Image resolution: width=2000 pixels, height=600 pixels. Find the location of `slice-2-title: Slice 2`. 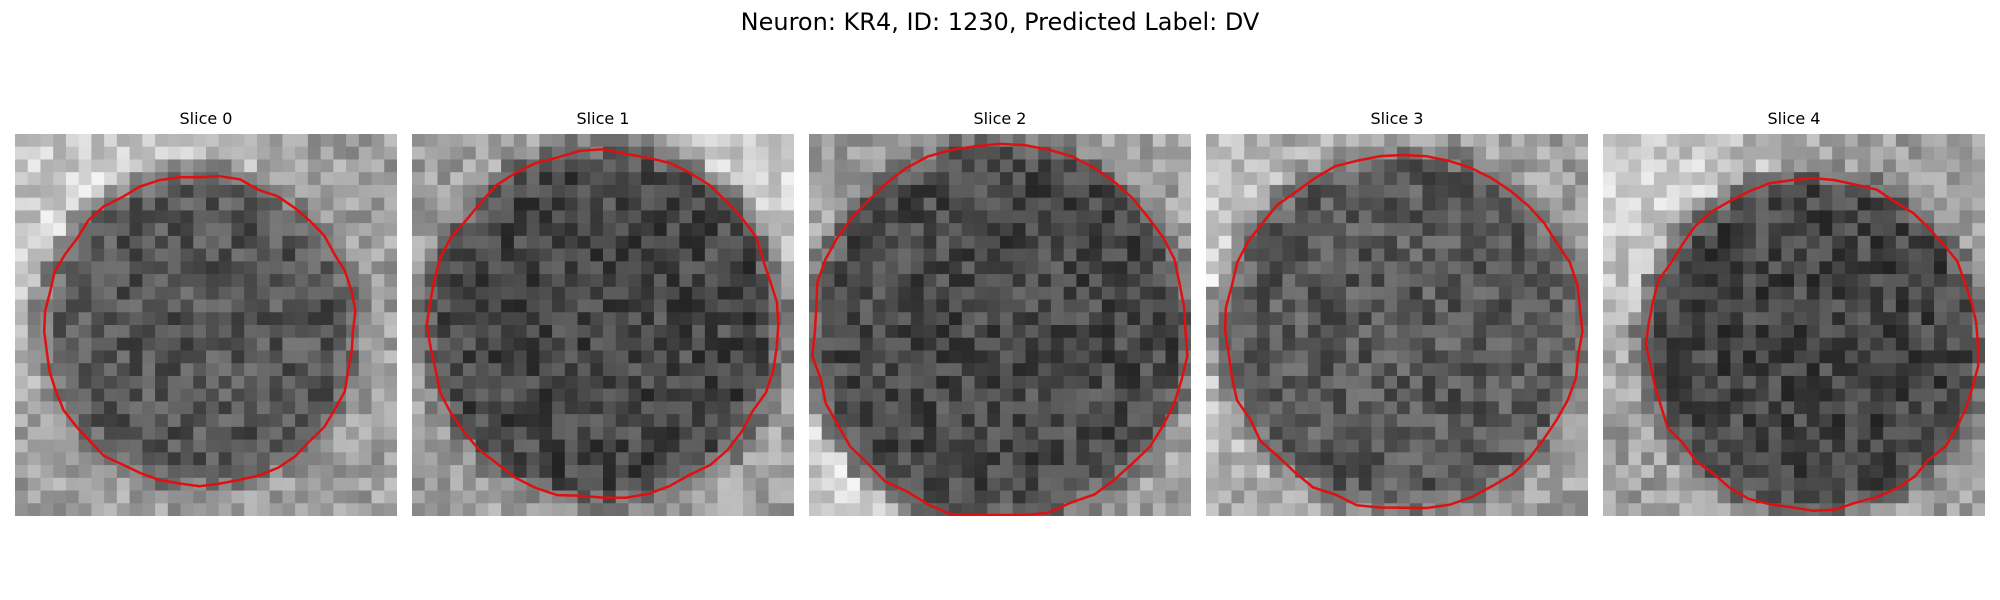

slice-2-title: Slice 2 is located at coordinates (1000, 118).